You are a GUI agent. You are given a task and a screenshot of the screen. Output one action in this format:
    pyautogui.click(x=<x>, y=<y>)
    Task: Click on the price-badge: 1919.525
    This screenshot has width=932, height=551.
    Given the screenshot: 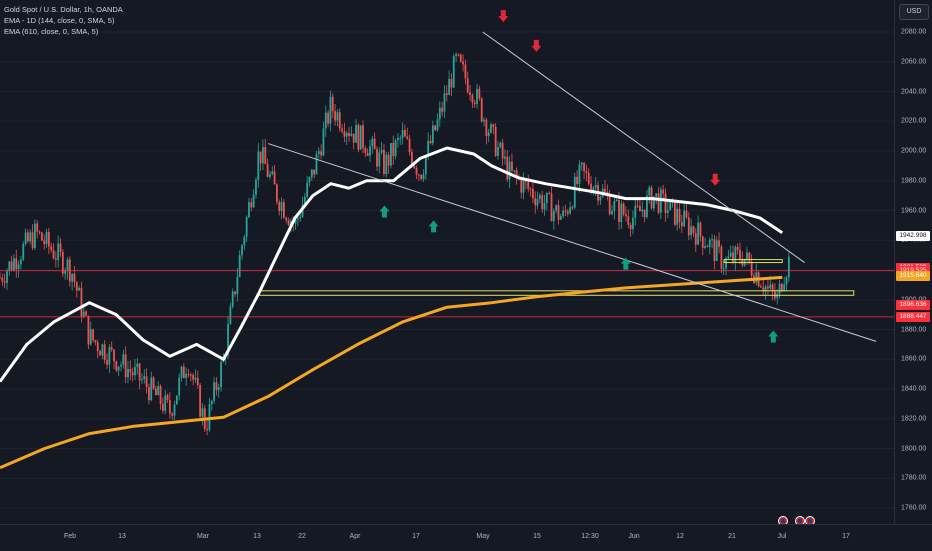 What is the action you would take?
    pyautogui.click(x=913, y=270)
    